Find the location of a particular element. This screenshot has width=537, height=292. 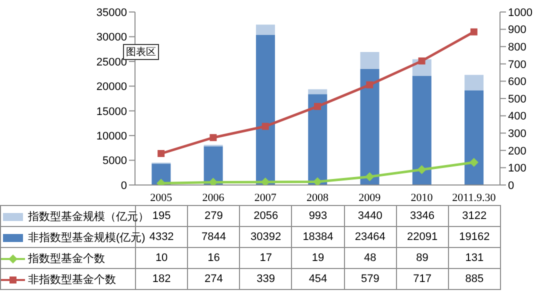

y2-tick-label: 700 is located at coordinates (517, 64).